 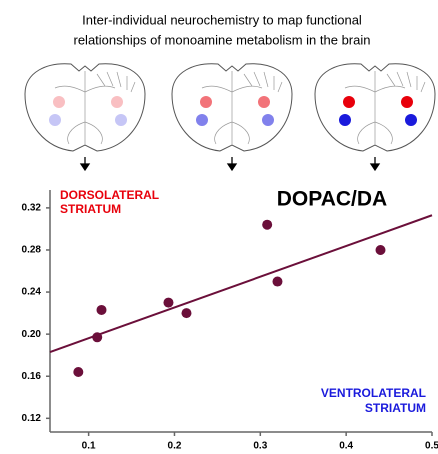 I want to click on annotation: DORSOLATERAL, so click(x=109, y=195).